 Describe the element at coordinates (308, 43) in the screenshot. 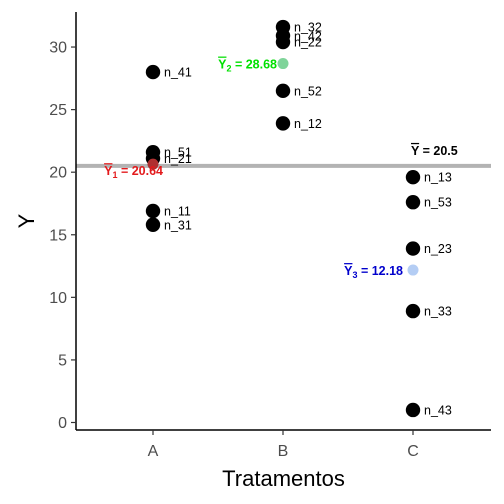

I see `point-label: n_22` at that location.